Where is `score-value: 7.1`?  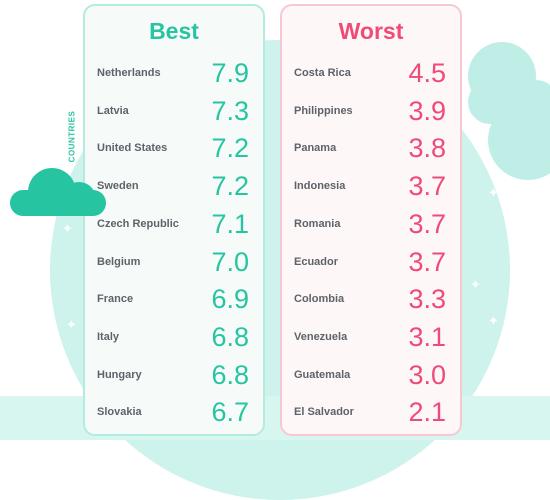 score-value: 7.1 is located at coordinates (230, 223).